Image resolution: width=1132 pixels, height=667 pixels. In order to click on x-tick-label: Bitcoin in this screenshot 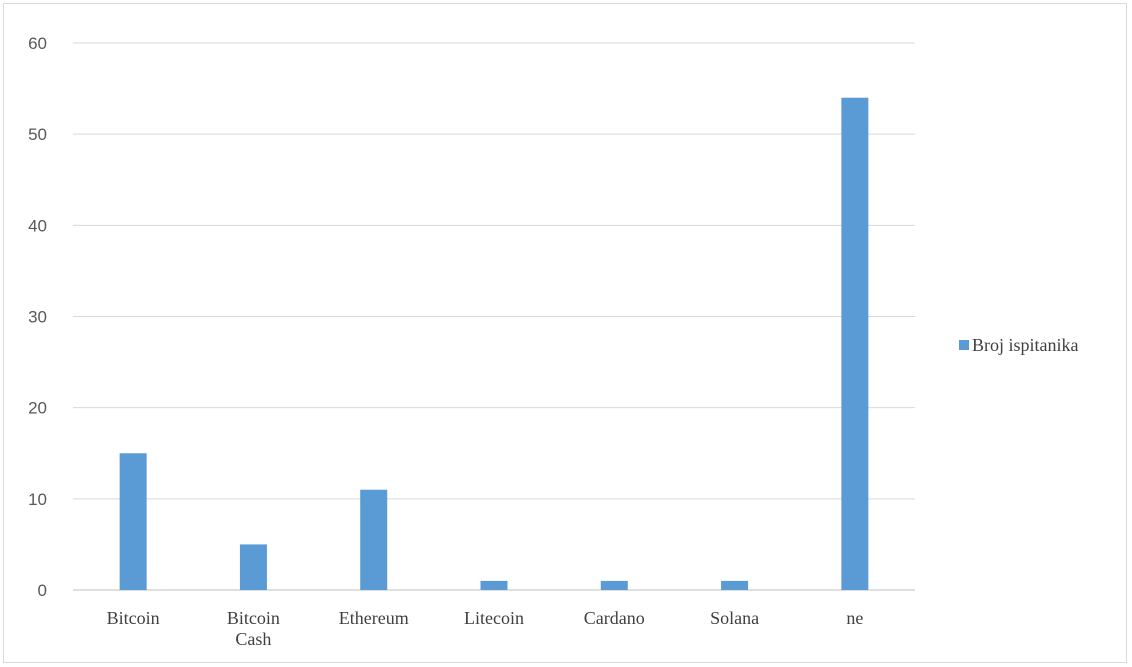, I will do `click(133, 618)`.